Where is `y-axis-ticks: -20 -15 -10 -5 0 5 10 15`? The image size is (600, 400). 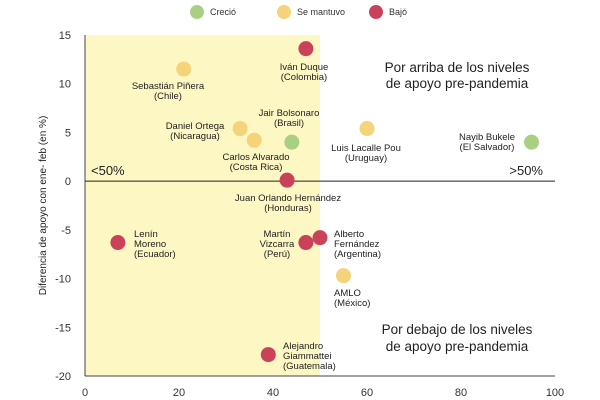 y-axis-ticks: -20 -15 -10 -5 0 5 10 15 is located at coordinates (63, 206).